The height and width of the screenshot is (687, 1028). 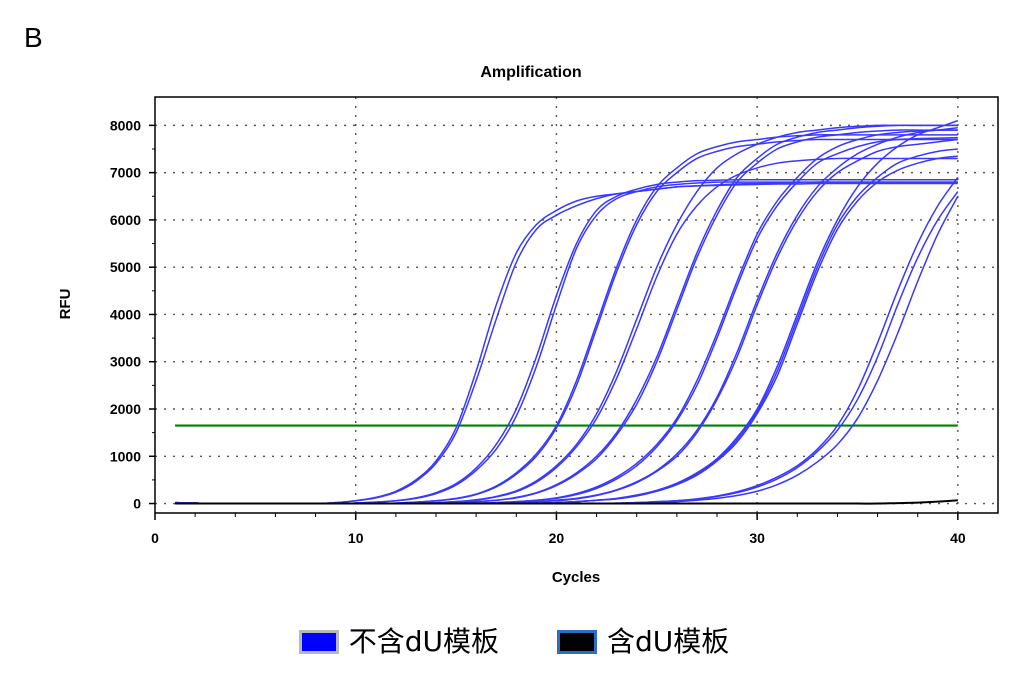 I want to click on legend-label-no-du-template: 不含dU模板, so click(x=423, y=641).